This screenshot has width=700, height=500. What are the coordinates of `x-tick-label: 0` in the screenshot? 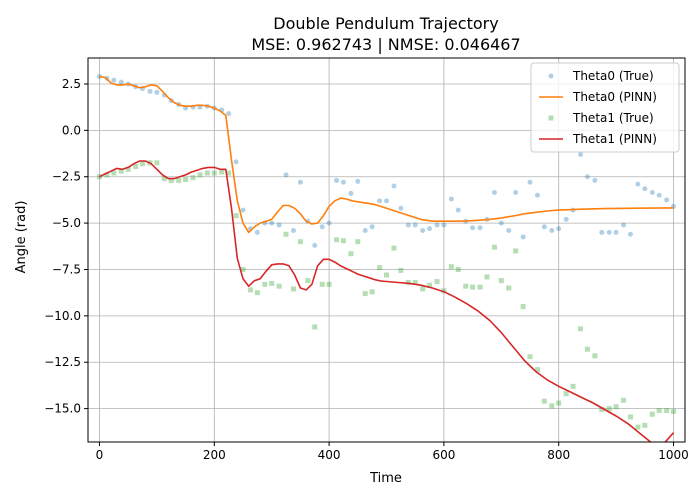 It's located at (100, 455).